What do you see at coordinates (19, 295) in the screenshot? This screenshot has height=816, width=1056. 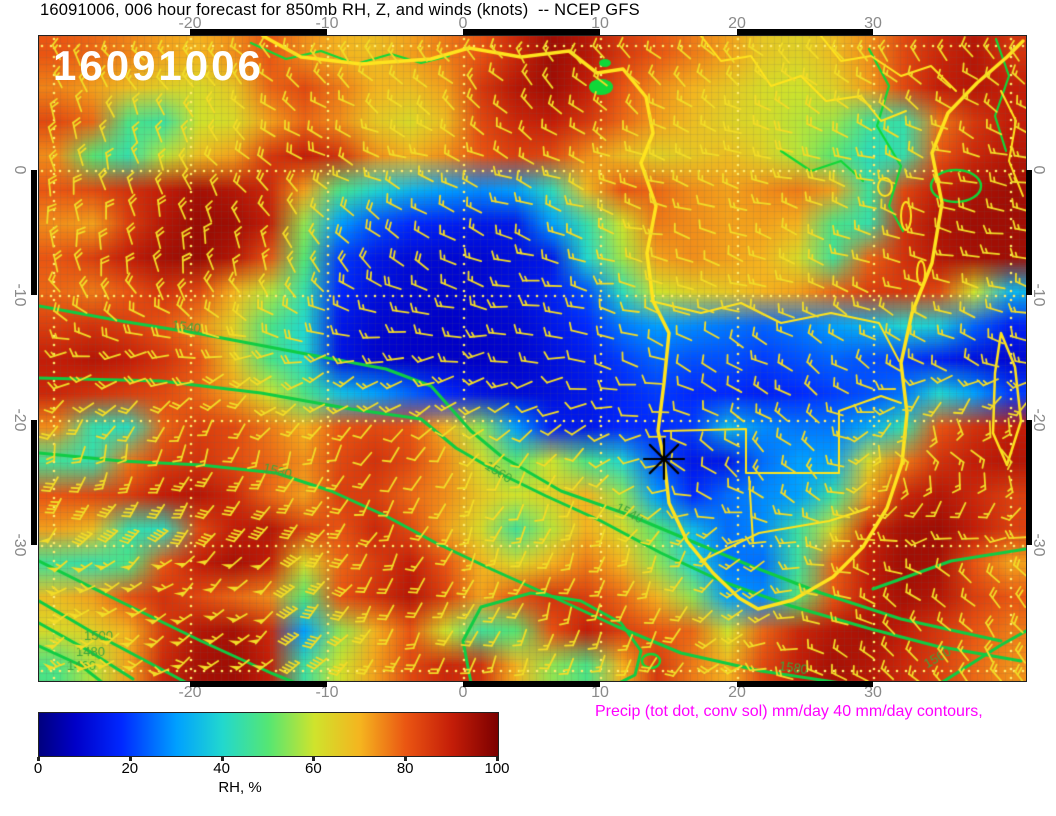 I see `lat-tick-label-left: -10` at bounding box center [19, 295].